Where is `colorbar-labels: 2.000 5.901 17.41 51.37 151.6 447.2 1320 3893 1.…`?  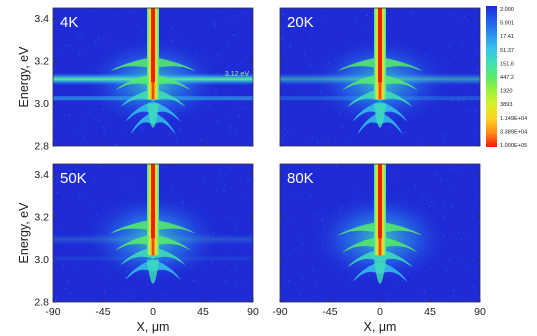
colorbar-labels: 2.000 5.901 17.41 51.37 151.6 447.2 1320 3893 1.… is located at coordinates (513, 78).